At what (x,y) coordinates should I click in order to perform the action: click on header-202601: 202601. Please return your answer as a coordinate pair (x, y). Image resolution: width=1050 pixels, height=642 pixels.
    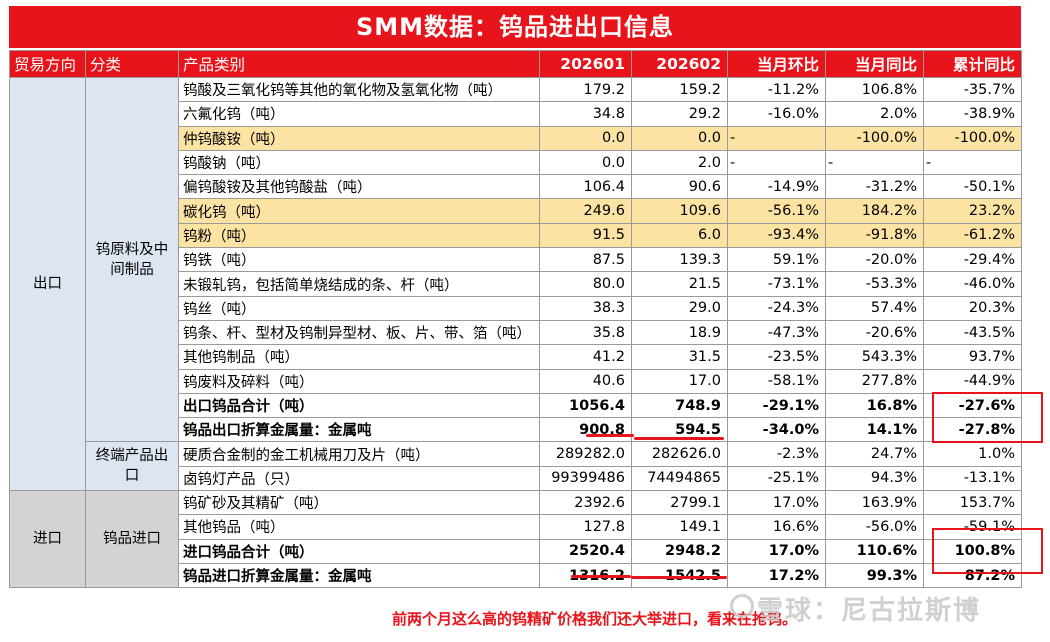
    Looking at the image, I should click on (585, 64).